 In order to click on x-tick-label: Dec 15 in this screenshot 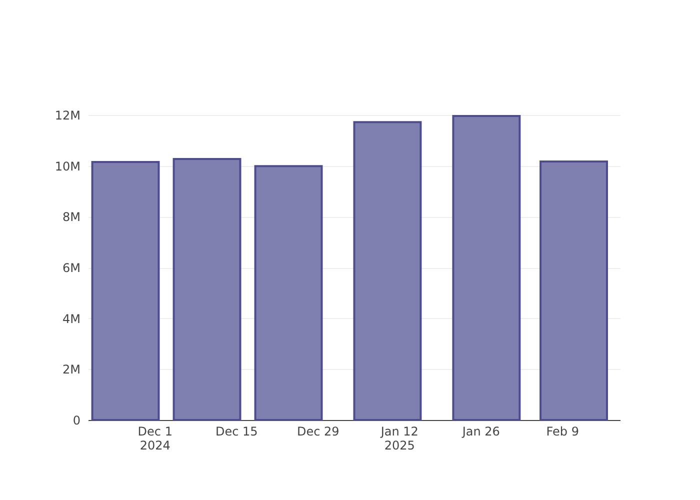, I will do `click(236, 431)`.